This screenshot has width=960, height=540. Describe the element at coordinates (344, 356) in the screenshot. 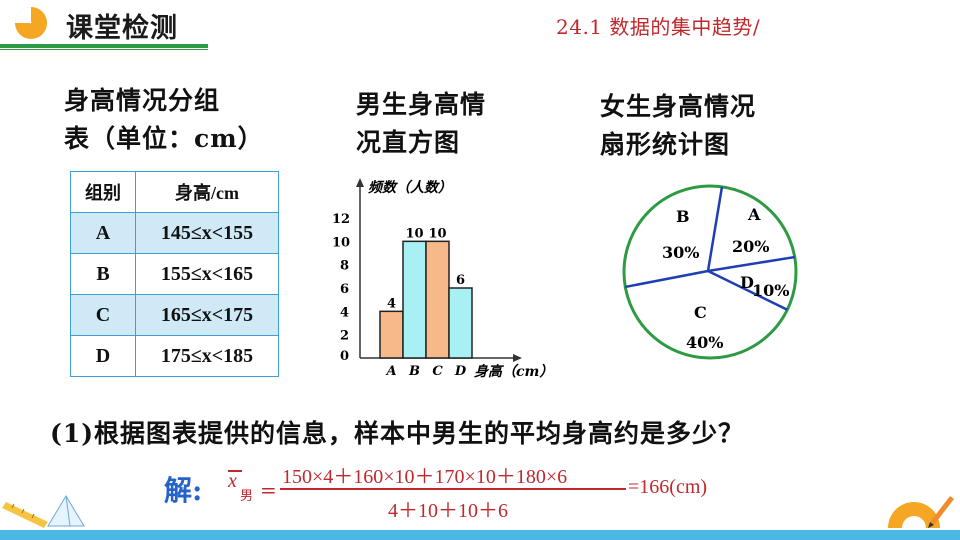

I see `y-tick-label: 0` at that location.